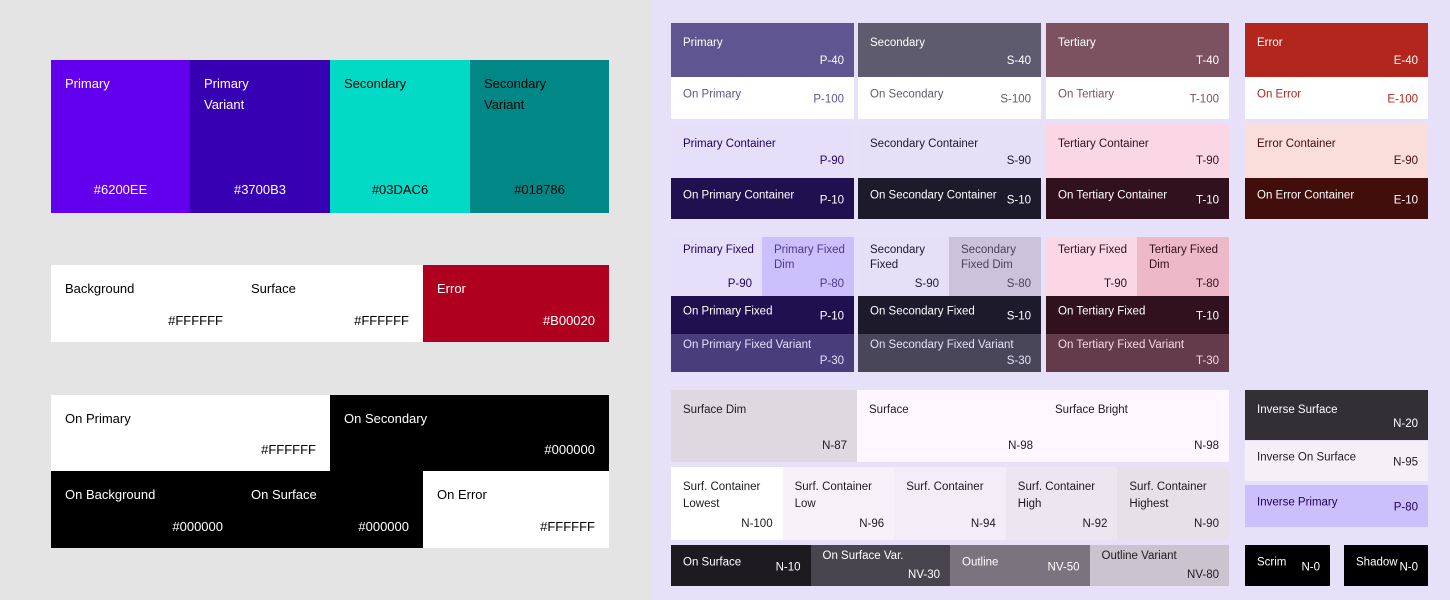  What do you see at coordinates (144, 303) in the screenshot?
I see `color-swatch-background: Background #FFFFFF` at bounding box center [144, 303].